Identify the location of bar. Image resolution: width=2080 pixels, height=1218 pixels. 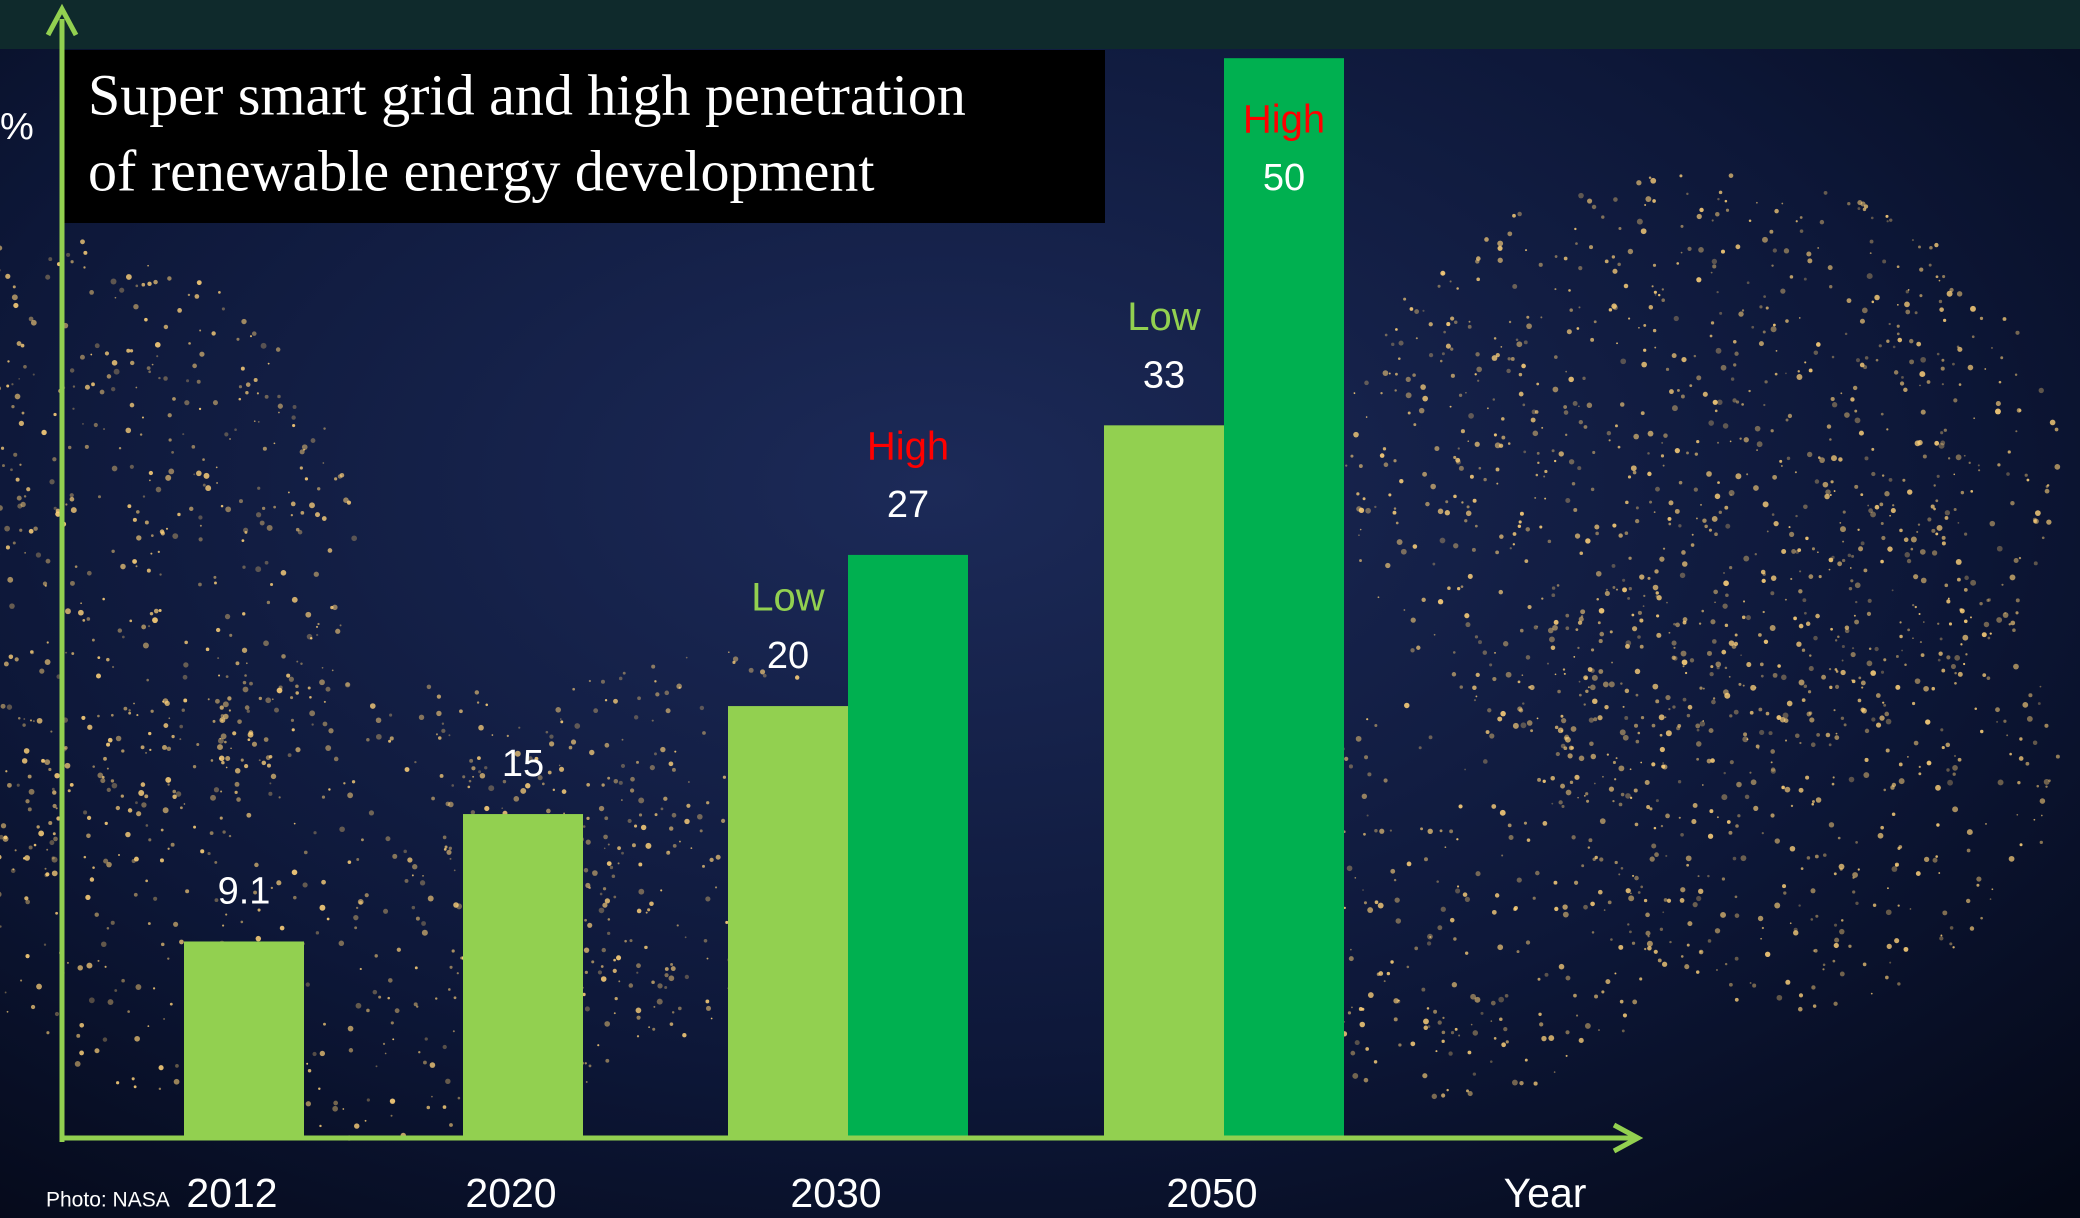
(1164, 782).